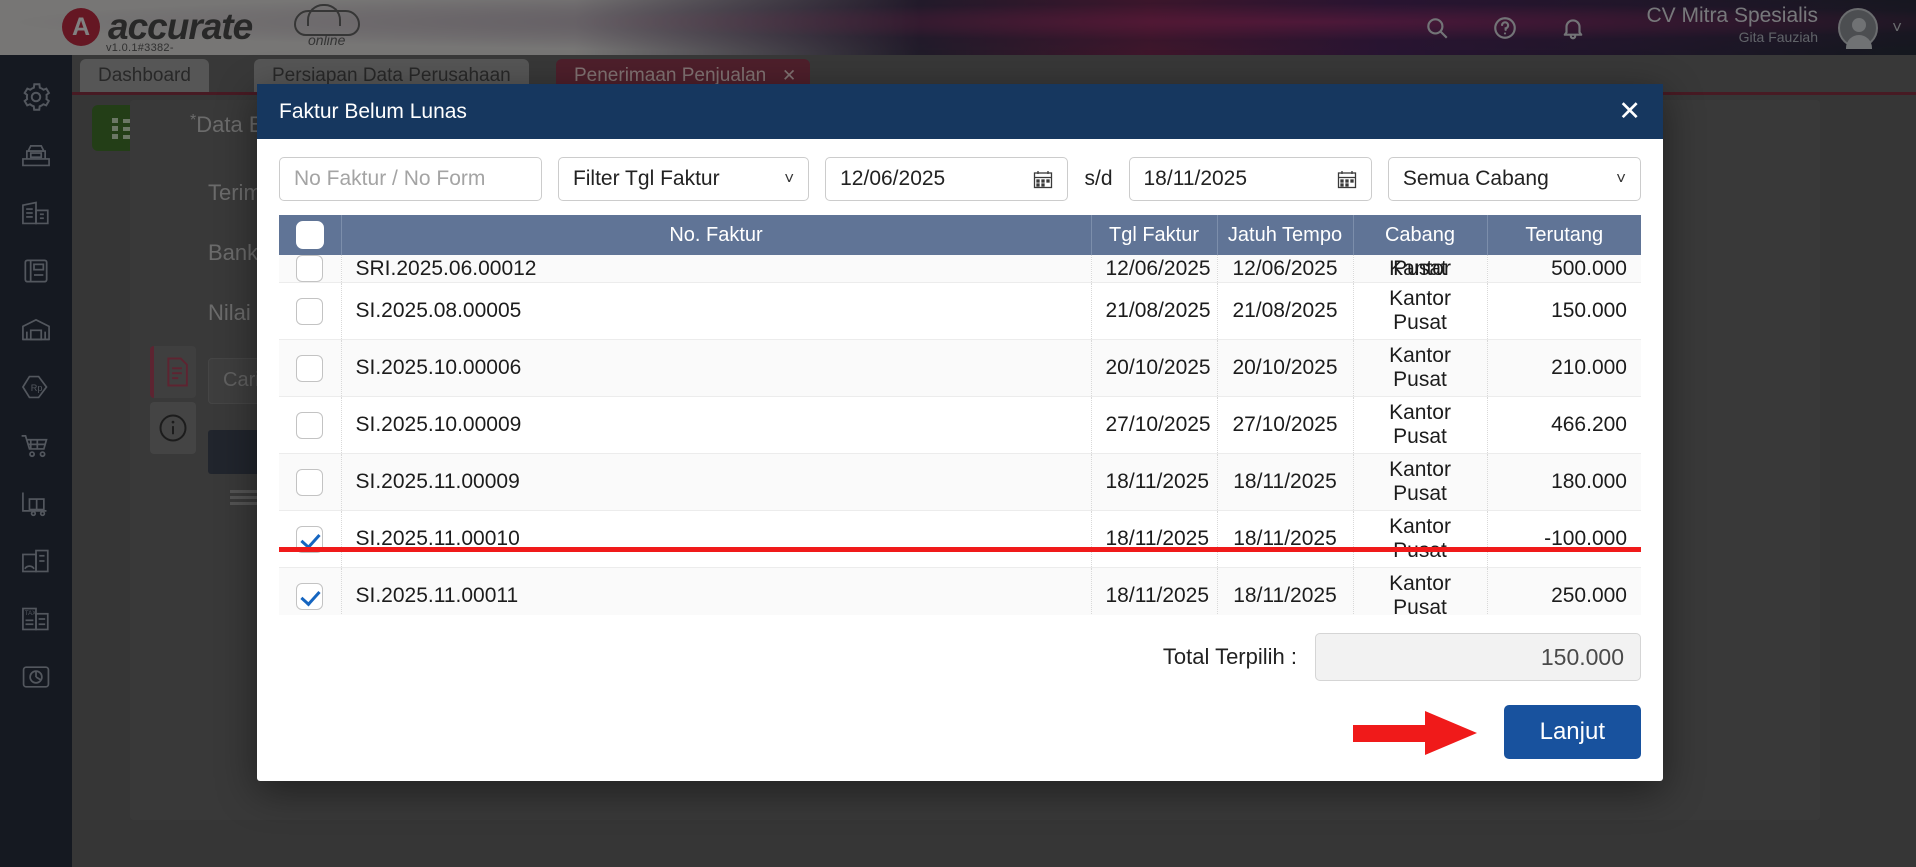 The width and height of the screenshot is (1916, 867). Describe the element at coordinates (716, 591) in the screenshot. I see `cell-no-faktur: SI.2025.11.00011` at that location.